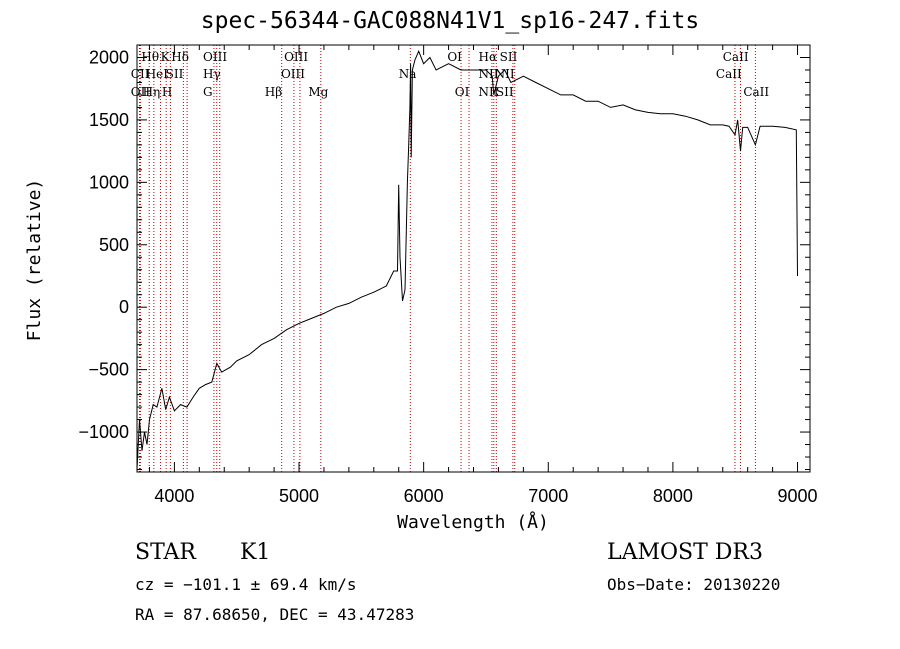 The width and height of the screenshot is (900, 649). What do you see at coordinates (167, 92) in the screenshot?
I see `spectral-line-label: H` at bounding box center [167, 92].